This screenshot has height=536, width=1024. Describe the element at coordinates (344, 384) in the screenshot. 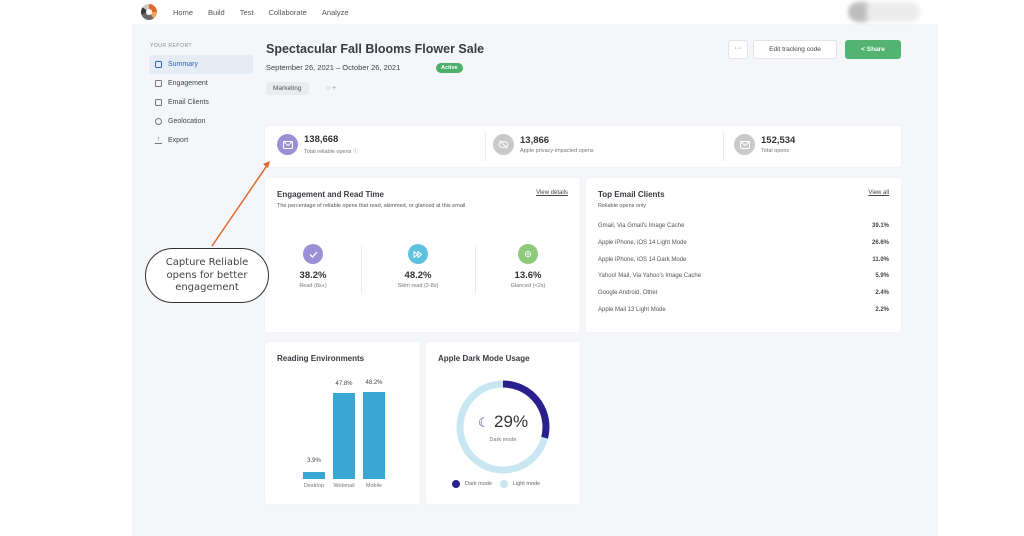

I see `bar-value-webmail: 47.8%` at that location.